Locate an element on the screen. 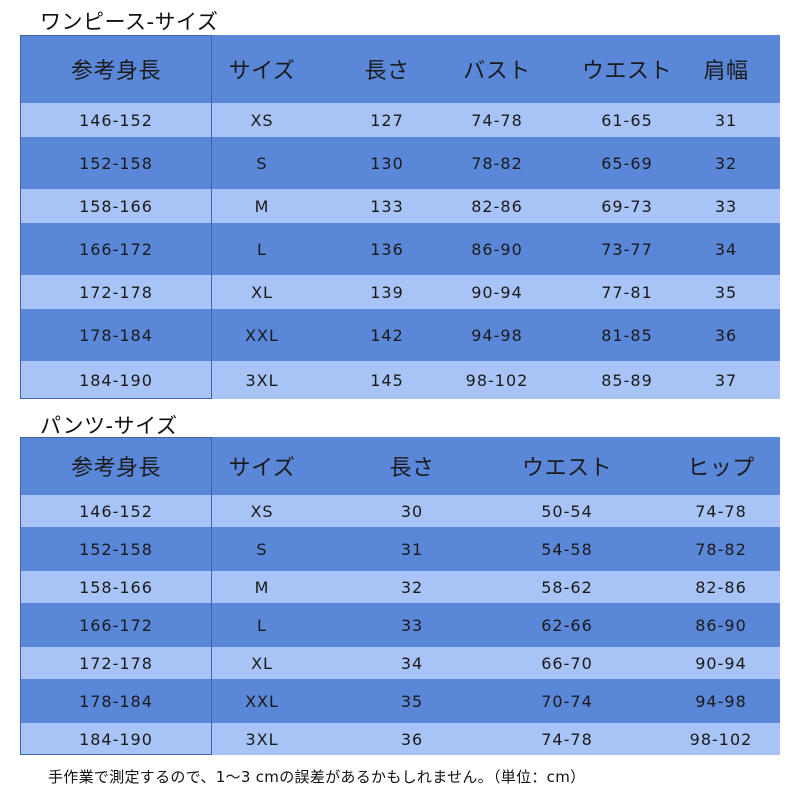 This screenshot has width=800, height=800. pants-column-header: 長さ is located at coordinates (412, 468).